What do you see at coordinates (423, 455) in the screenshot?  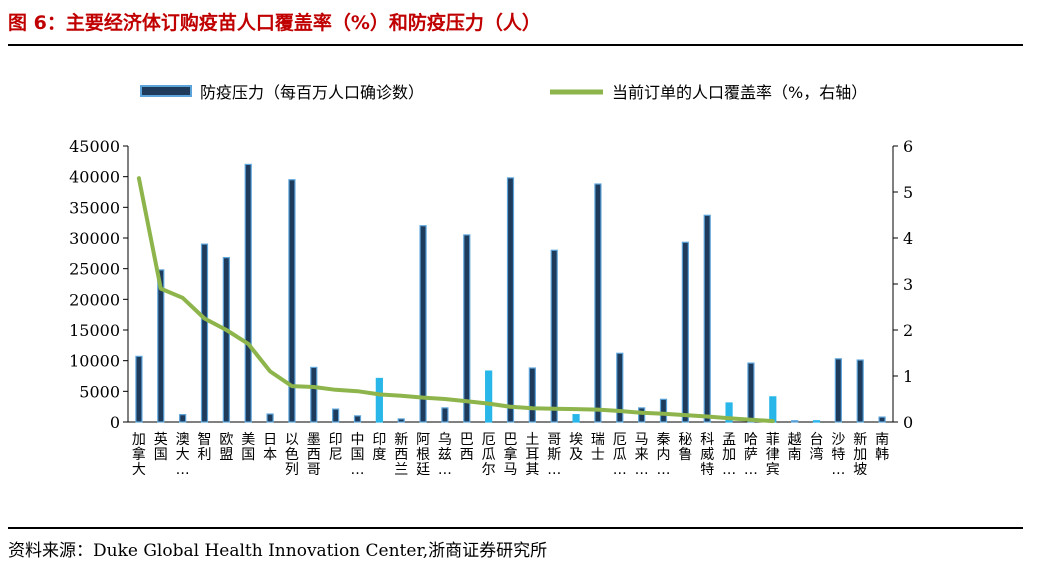 I see `category-label: 阿根廷` at bounding box center [423, 455].